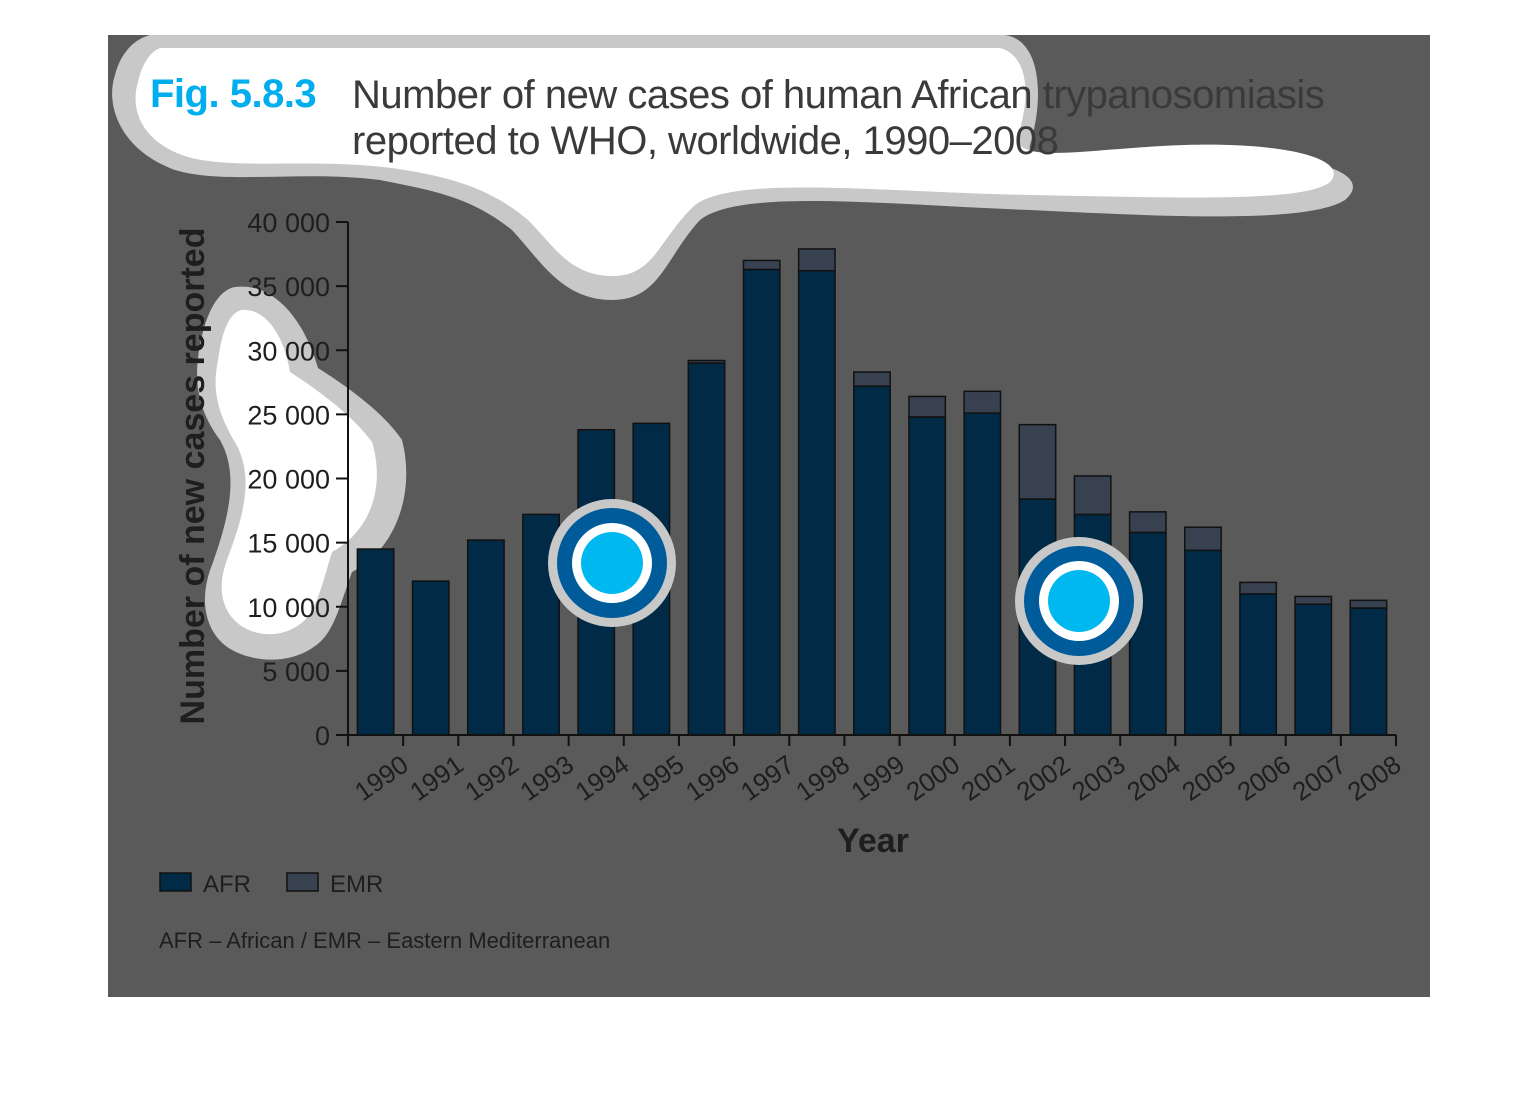 Image resolution: width=1538 pixels, height=1095 pixels. I want to click on bar-emr-2003, so click(1092, 495).